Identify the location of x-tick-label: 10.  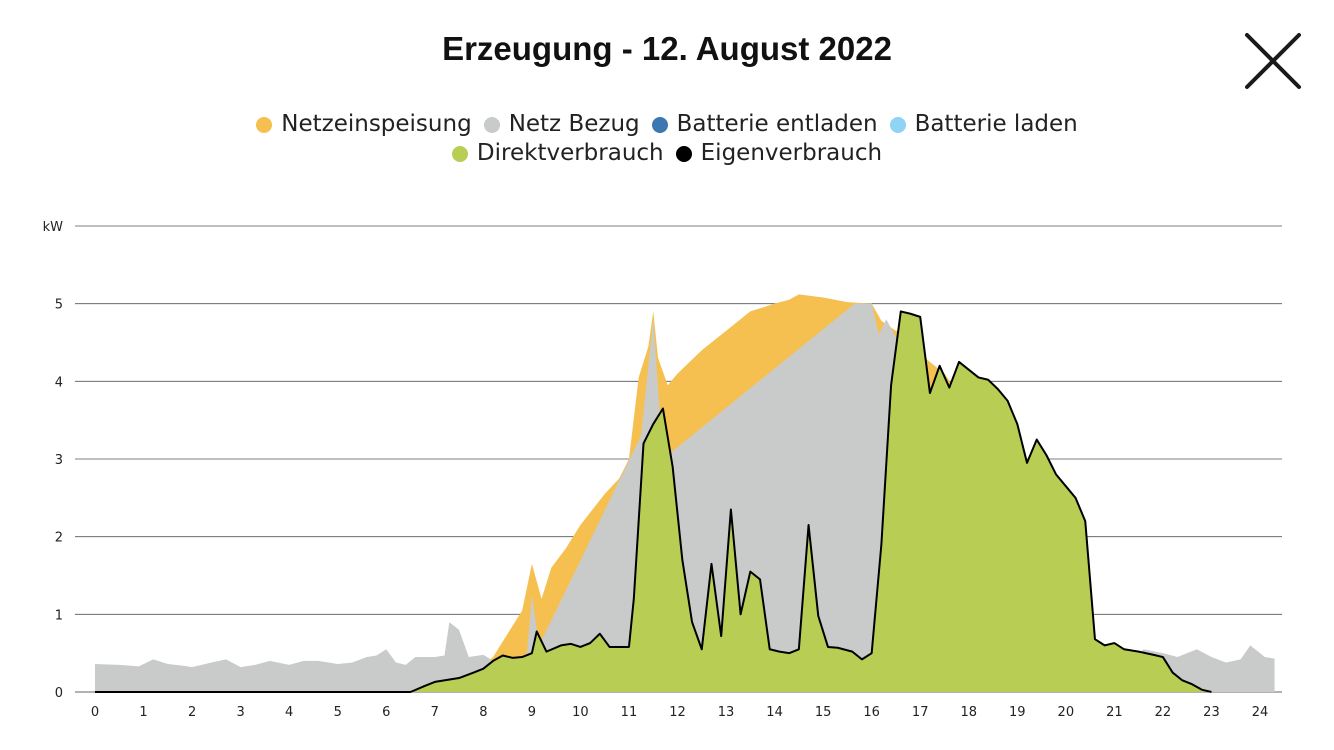
(580, 712).